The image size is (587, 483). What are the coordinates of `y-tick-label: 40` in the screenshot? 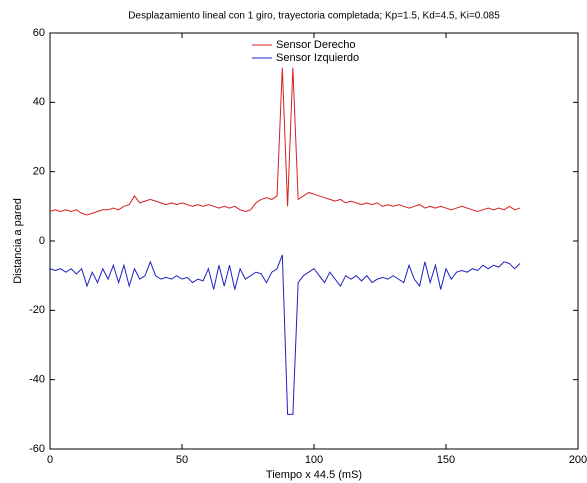 It's located at (39, 102).